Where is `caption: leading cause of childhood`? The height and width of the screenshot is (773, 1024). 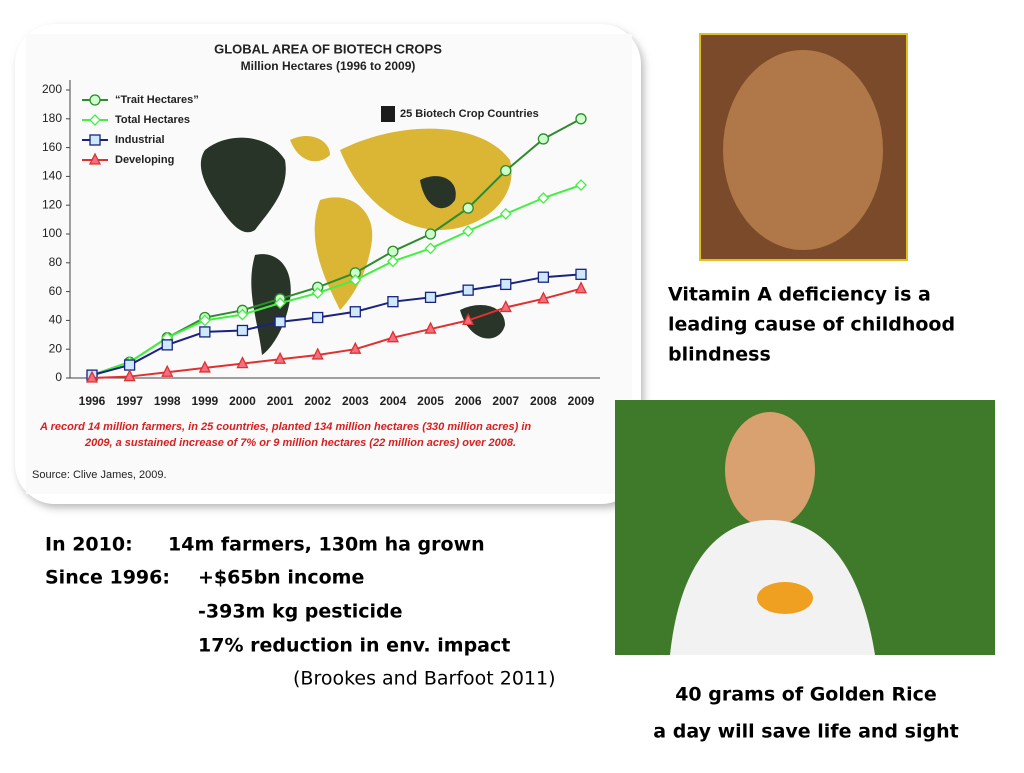 caption: leading cause of childhood is located at coordinates (811, 325).